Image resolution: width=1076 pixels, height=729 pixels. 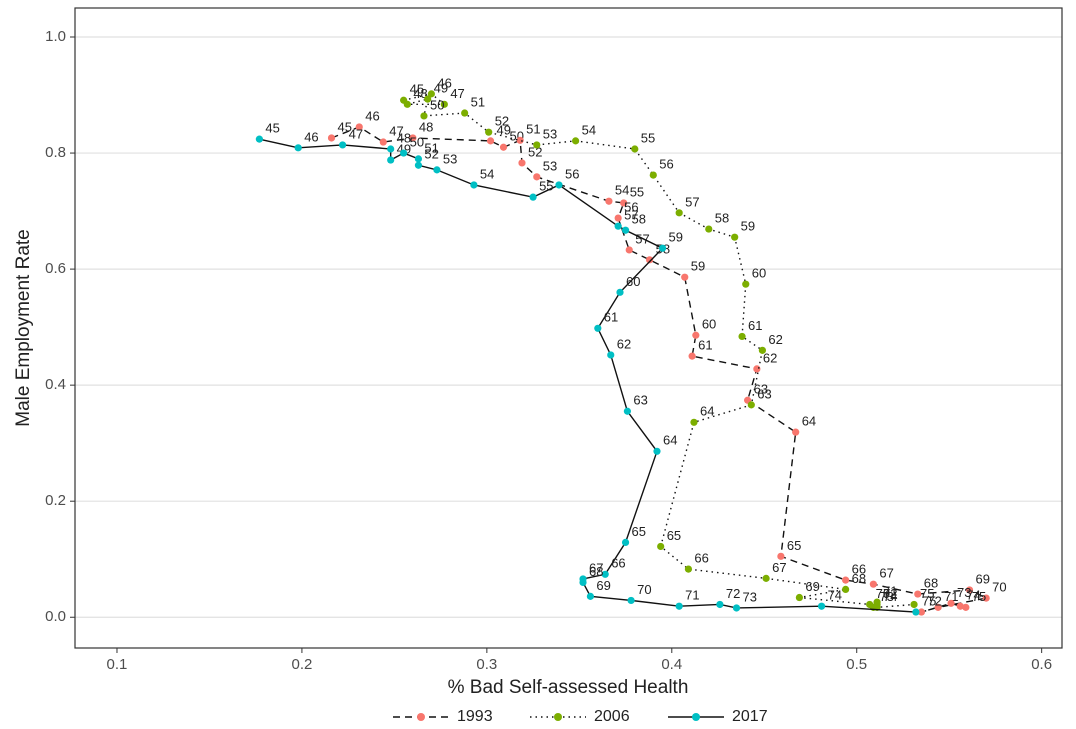 I want to click on point-label: 59, so click(x=748, y=226).